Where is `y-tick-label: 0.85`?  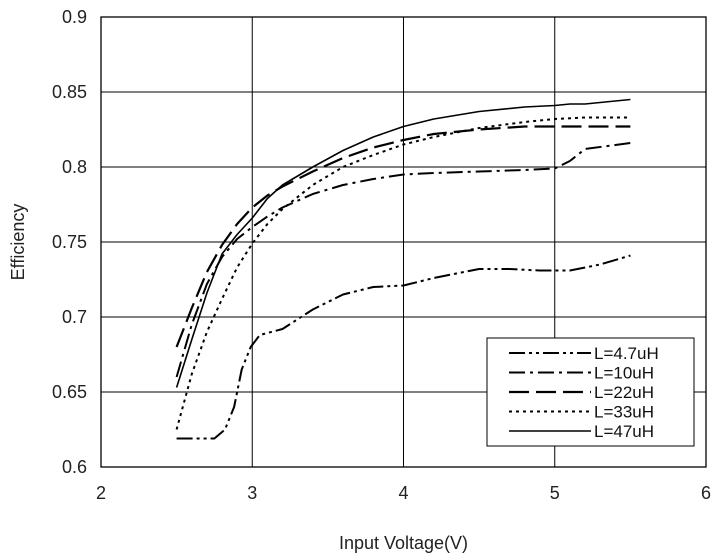 y-tick-label: 0.85 is located at coordinates (69, 92).